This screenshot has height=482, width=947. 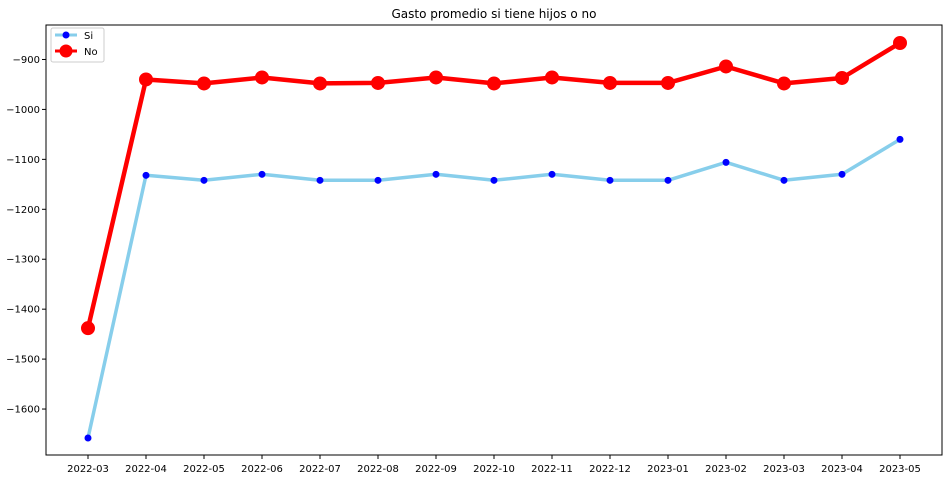 I want to click on legend-si-marker, so click(x=66, y=35).